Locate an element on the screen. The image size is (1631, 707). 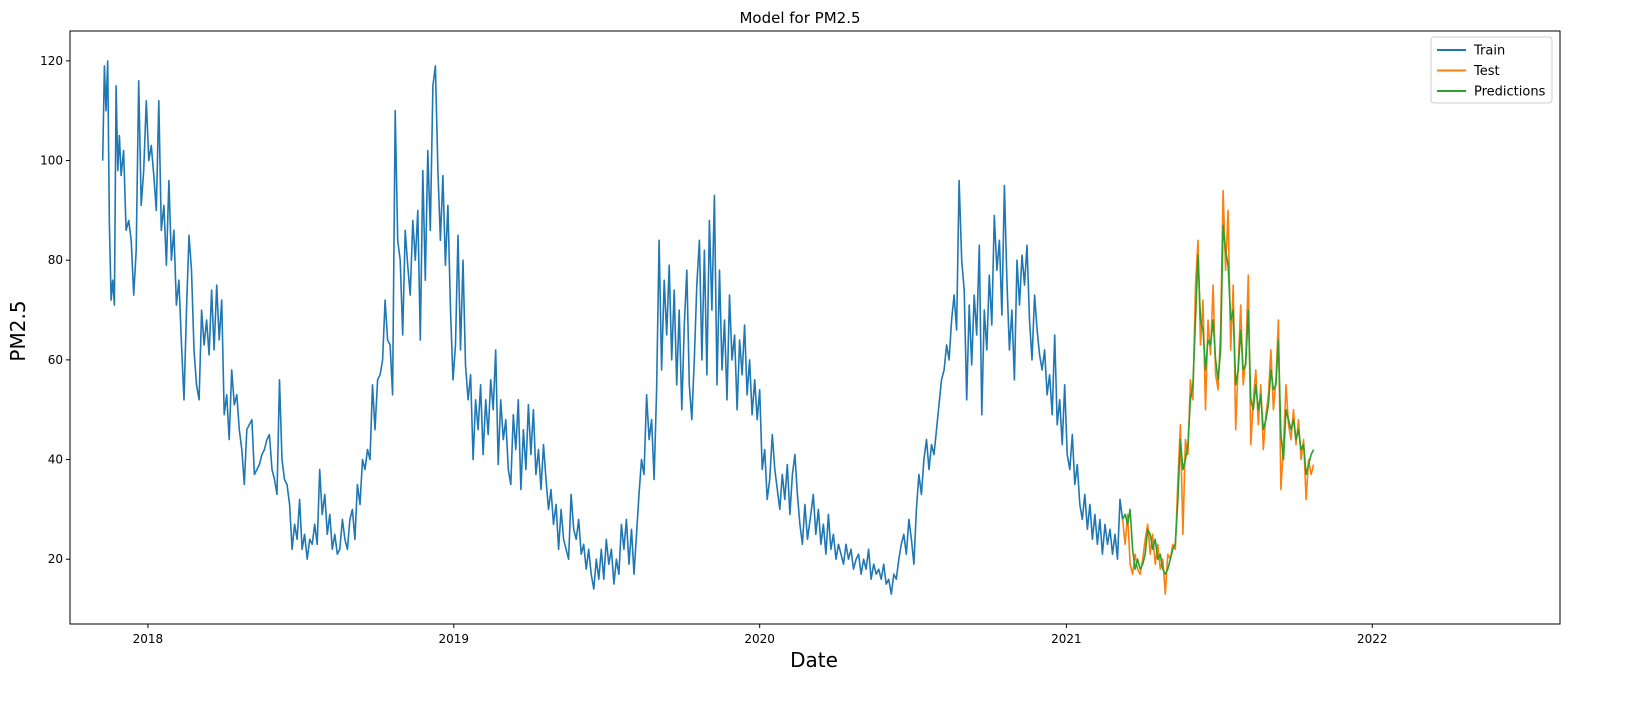
x-axis-title: Date is located at coordinates (814, 660).